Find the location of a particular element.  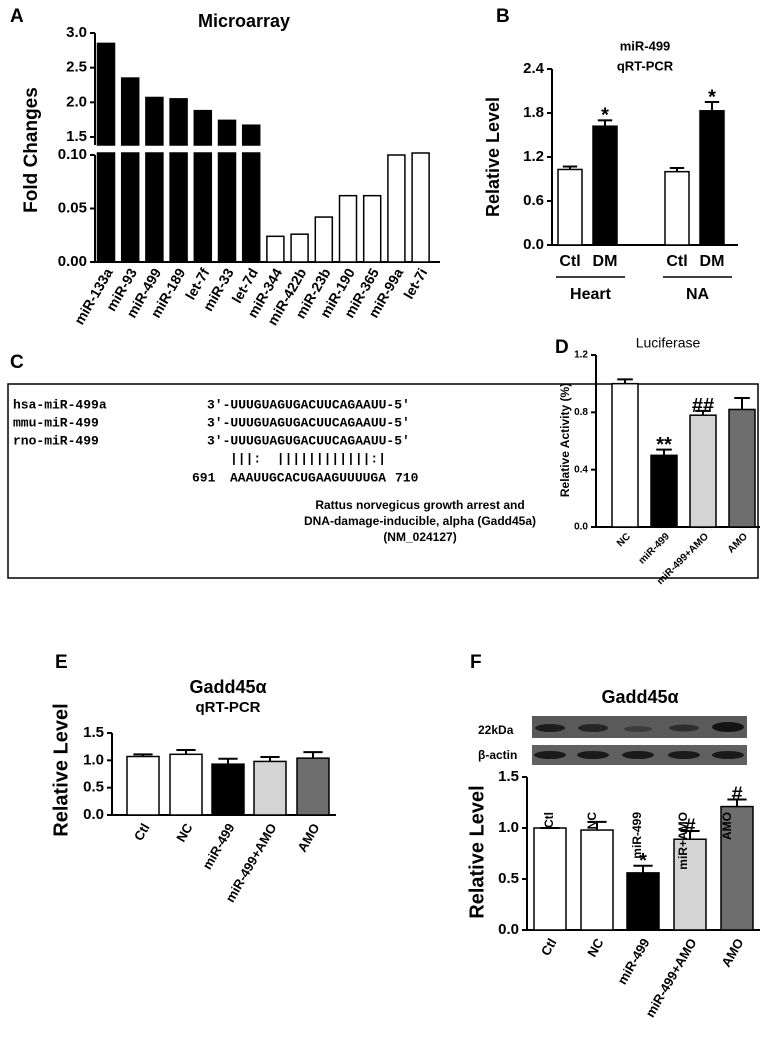

lane-label: miR-499 is located at coordinates (637, 835).